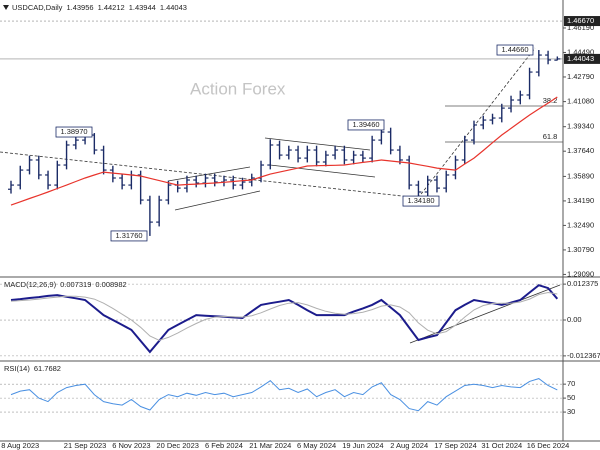 This screenshot has height=450, width=600. Describe the element at coordinates (270, 445) in the screenshot. I see `x-tick-label: 21 Mar 2024` at that location.